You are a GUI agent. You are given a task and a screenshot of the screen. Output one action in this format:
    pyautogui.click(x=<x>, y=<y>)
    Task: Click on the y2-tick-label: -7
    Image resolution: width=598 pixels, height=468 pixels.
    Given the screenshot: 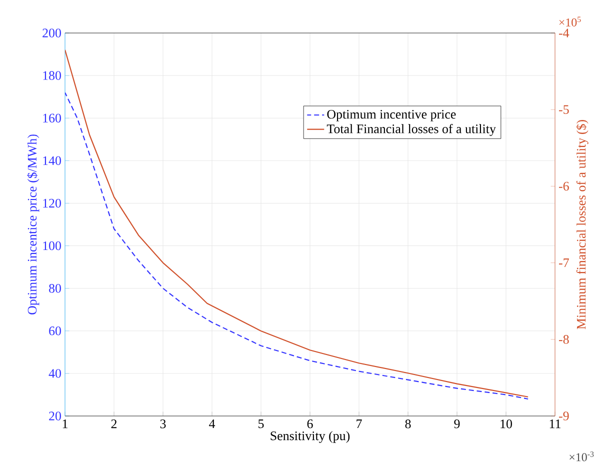 What is the action you would take?
    pyautogui.click(x=564, y=263)
    